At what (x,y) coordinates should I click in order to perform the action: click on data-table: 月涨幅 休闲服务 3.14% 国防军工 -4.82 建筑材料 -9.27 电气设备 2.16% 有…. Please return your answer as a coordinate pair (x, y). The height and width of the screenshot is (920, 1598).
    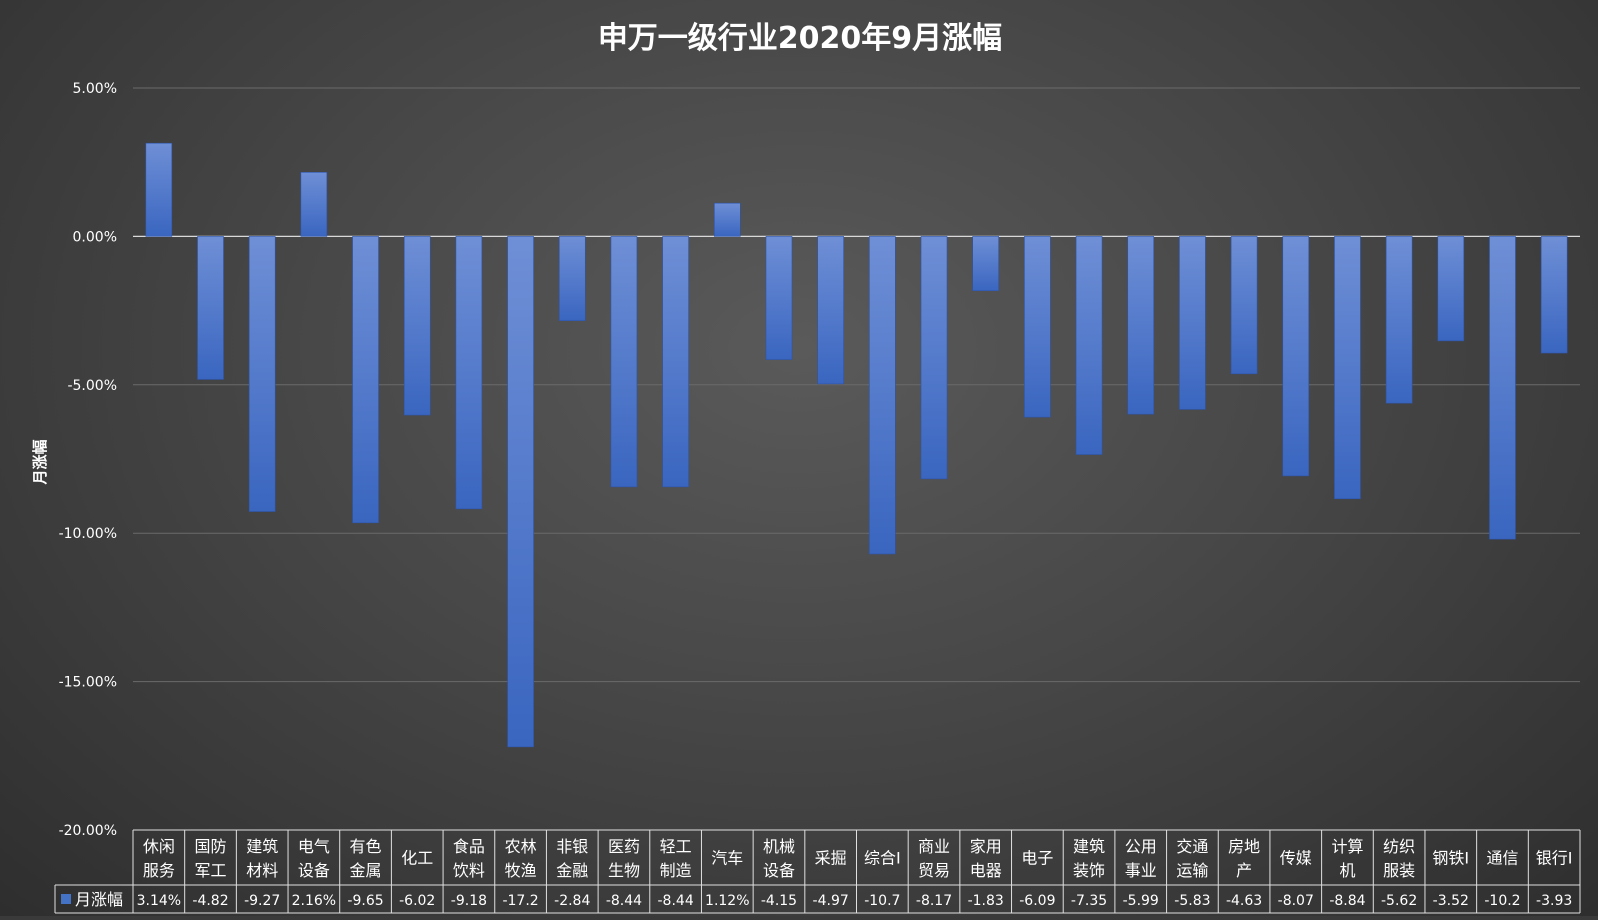
    Looking at the image, I should click on (817, 871).